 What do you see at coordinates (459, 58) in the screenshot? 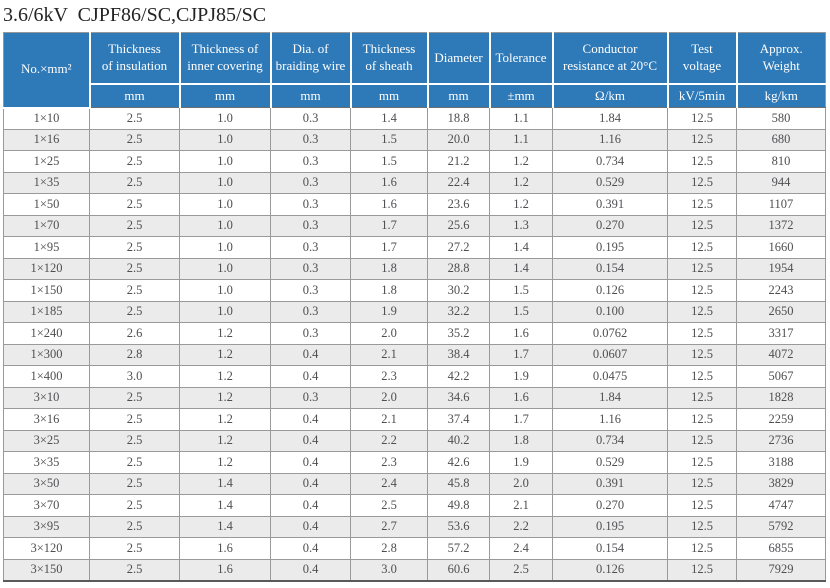
I see `header-cell-diameter: Diameter` at bounding box center [459, 58].